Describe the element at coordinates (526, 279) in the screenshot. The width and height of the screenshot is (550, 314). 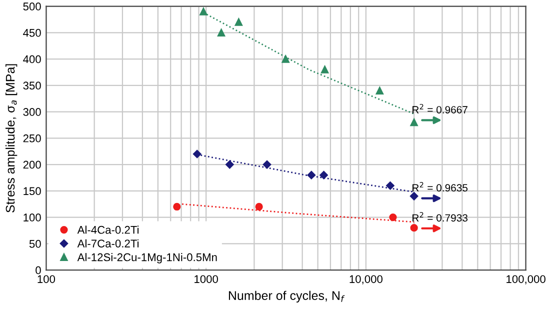
I see `x-tick-label: 100,000` at that location.